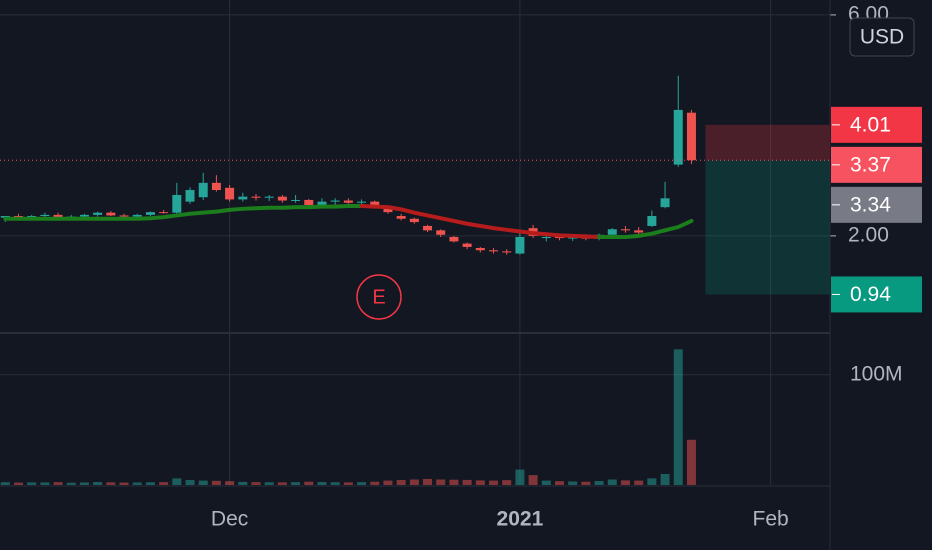 This screenshot has height=550, width=932. Describe the element at coordinates (868, 234) in the screenshot. I see `y-tick-label: 2.00` at that location.